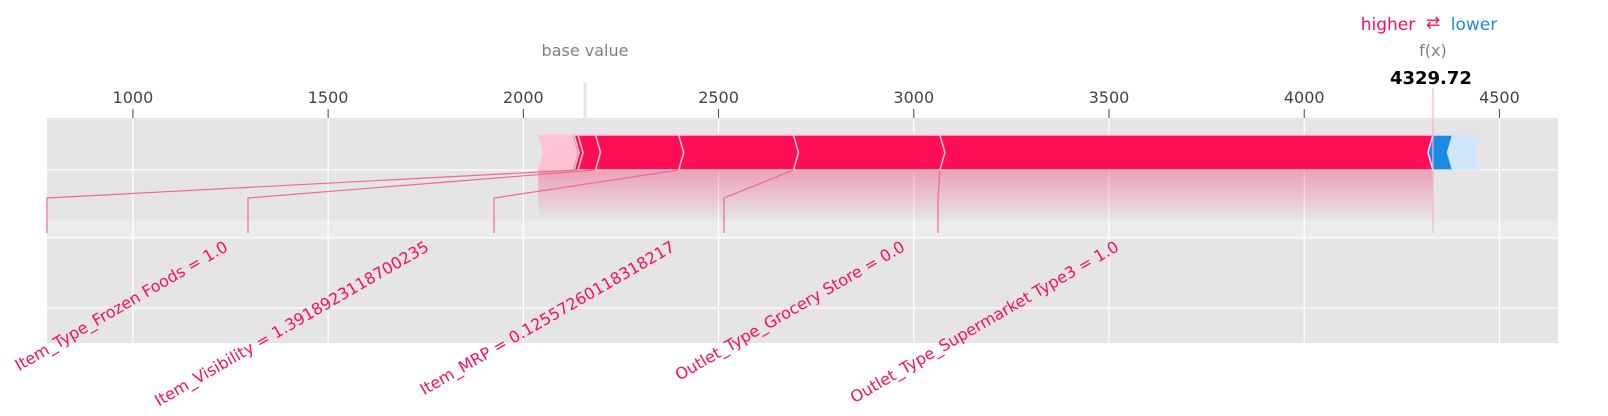  What do you see at coordinates (802, 229) in the screenshot?
I see `plot-light-band` at bounding box center [802, 229].